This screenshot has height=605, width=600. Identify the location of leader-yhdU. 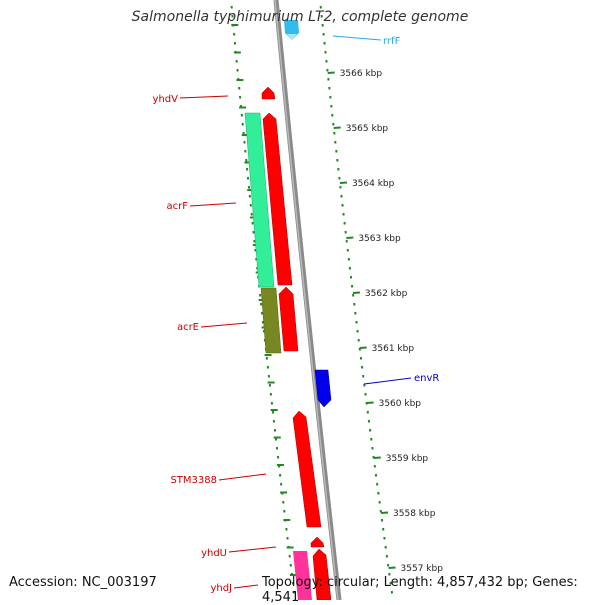
(252, 549).